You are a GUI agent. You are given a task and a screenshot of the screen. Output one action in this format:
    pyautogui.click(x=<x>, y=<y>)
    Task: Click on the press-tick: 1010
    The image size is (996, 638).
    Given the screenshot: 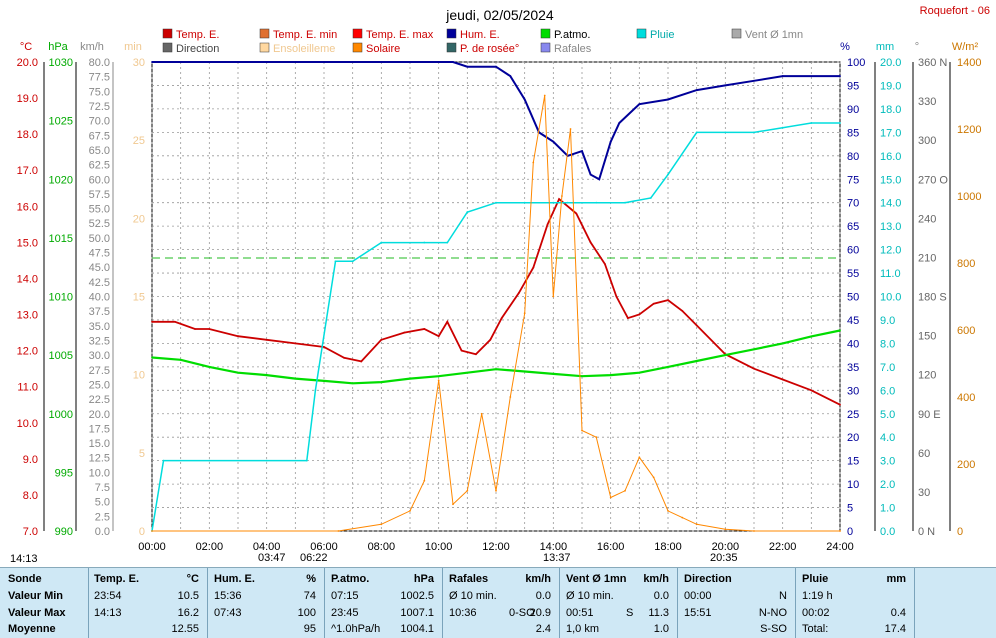 What is the action you would take?
    pyautogui.click(x=61, y=298)
    